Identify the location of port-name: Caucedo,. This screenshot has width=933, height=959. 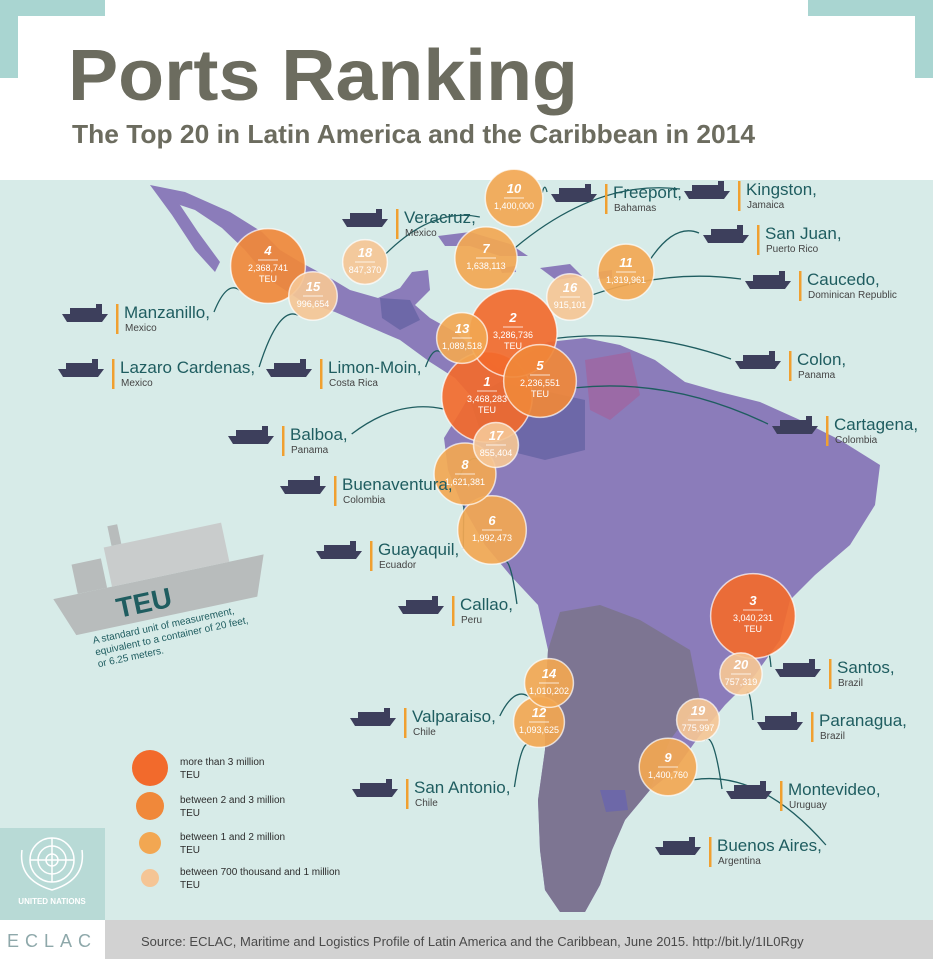
(843, 279).